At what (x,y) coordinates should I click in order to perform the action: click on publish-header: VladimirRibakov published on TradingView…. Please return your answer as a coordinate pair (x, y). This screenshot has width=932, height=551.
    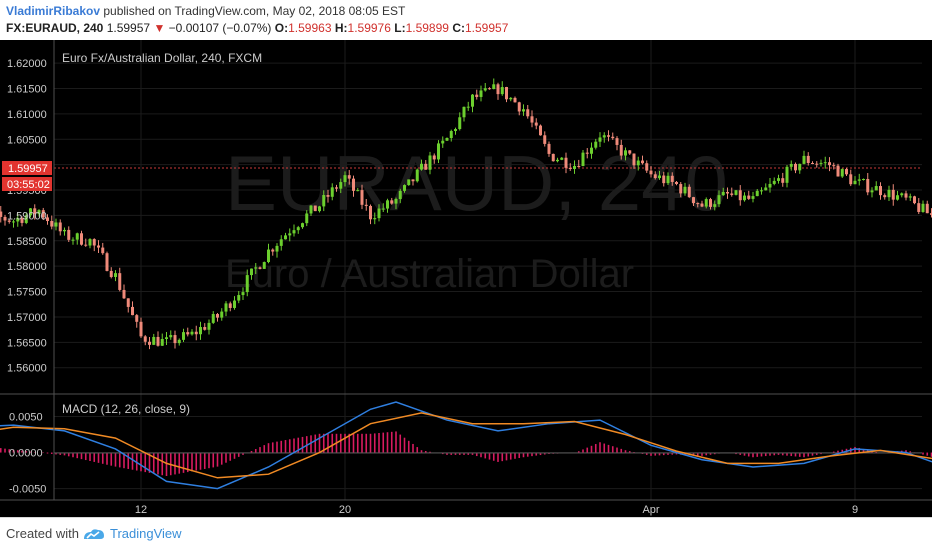
    Looking at the image, I should click on (466, 20).